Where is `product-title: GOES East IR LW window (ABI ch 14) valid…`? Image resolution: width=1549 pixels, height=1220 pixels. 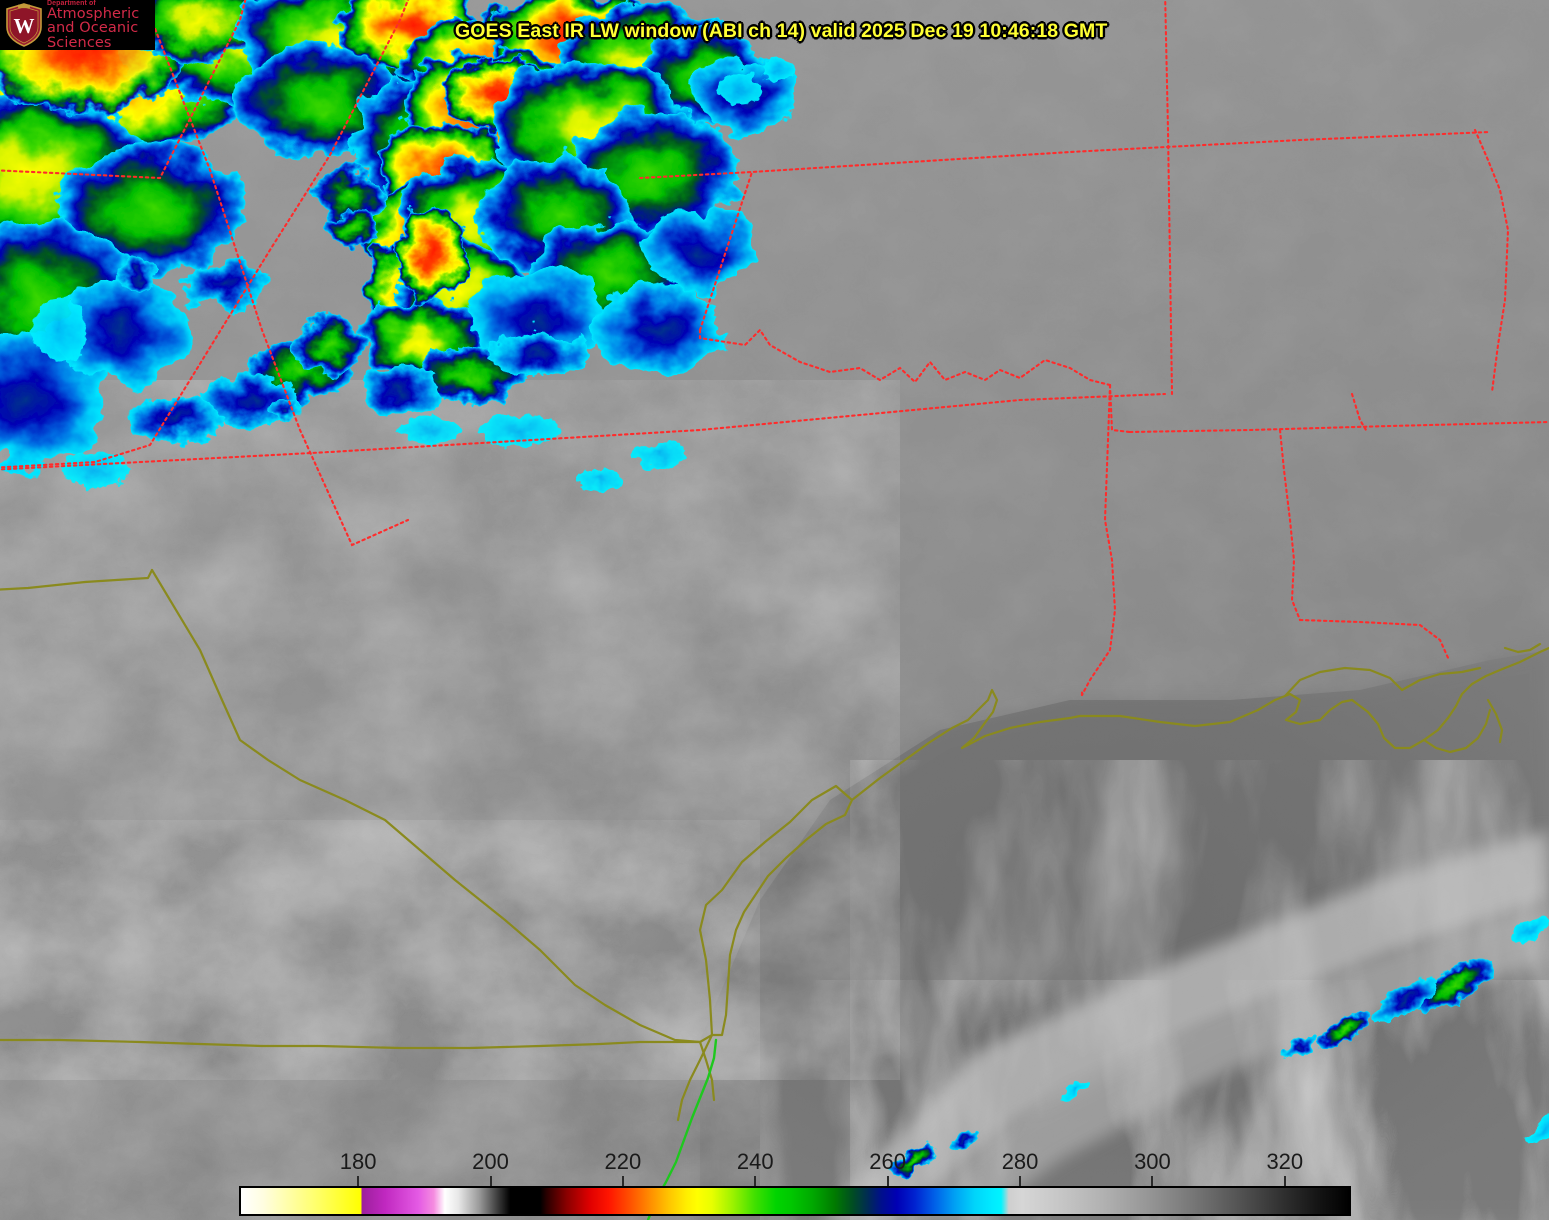 product-title: GOES East IR LW window (ABI ch 14) valid… is located at coordinates (781, 31).